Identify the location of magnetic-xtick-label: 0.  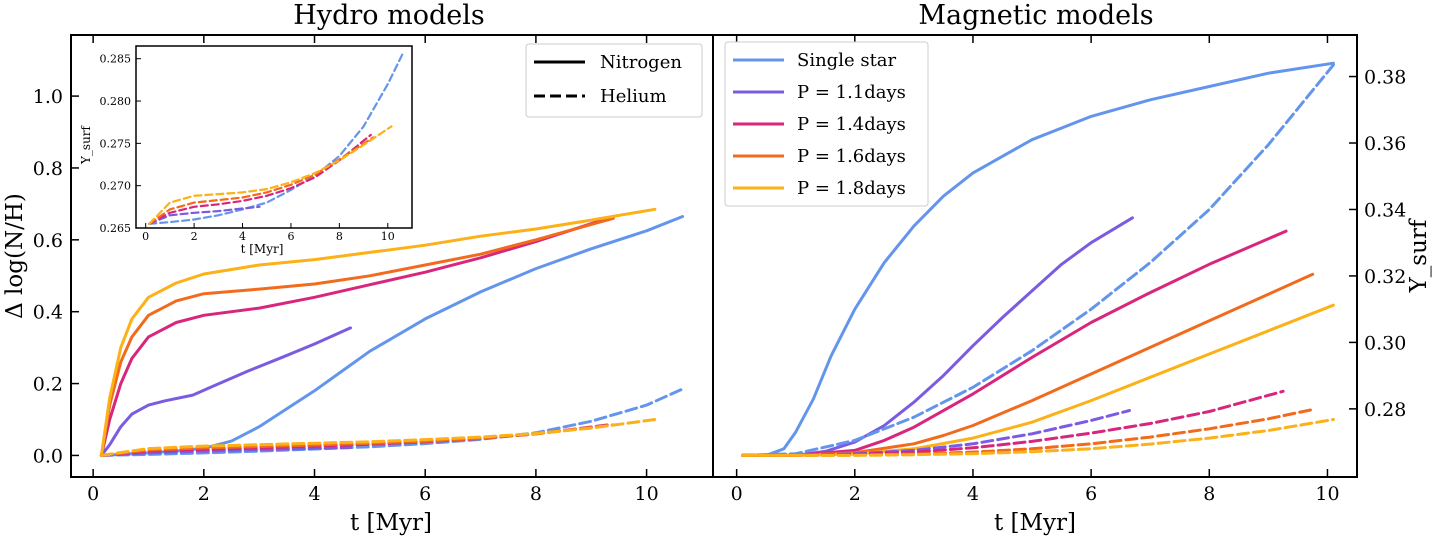
(737, 494).